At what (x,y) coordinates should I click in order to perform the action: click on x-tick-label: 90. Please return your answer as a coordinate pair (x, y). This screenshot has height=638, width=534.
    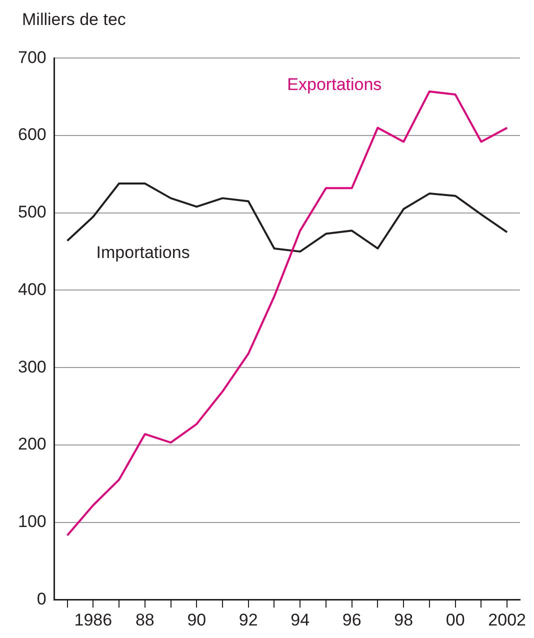
    Looking at the image, I should click on (196, 620).